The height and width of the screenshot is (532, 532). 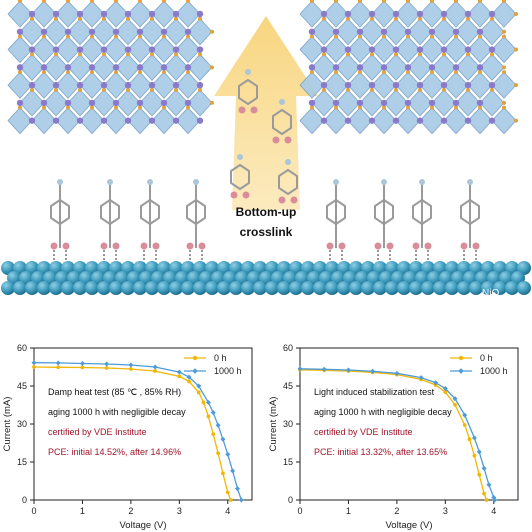 I want to click on crosslink-label-line2: crosslink, so click(x=266, y=232).